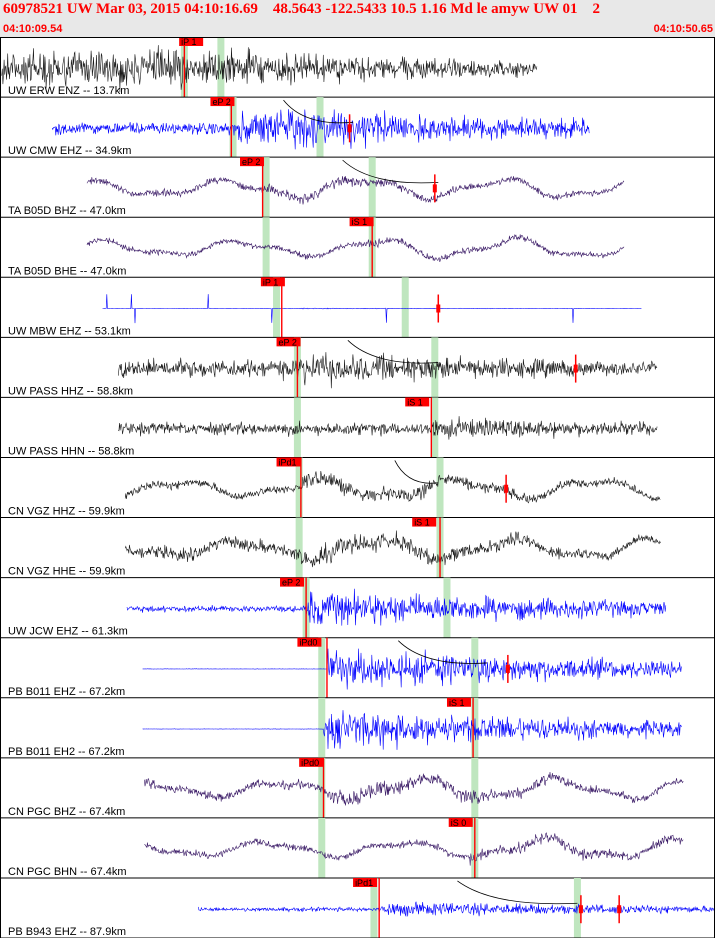 The width and height of the screenshot is (715, 938). I want to click on trace-row: iS 1 TA B05D BHE -- 47.0km, so click(357, 247).